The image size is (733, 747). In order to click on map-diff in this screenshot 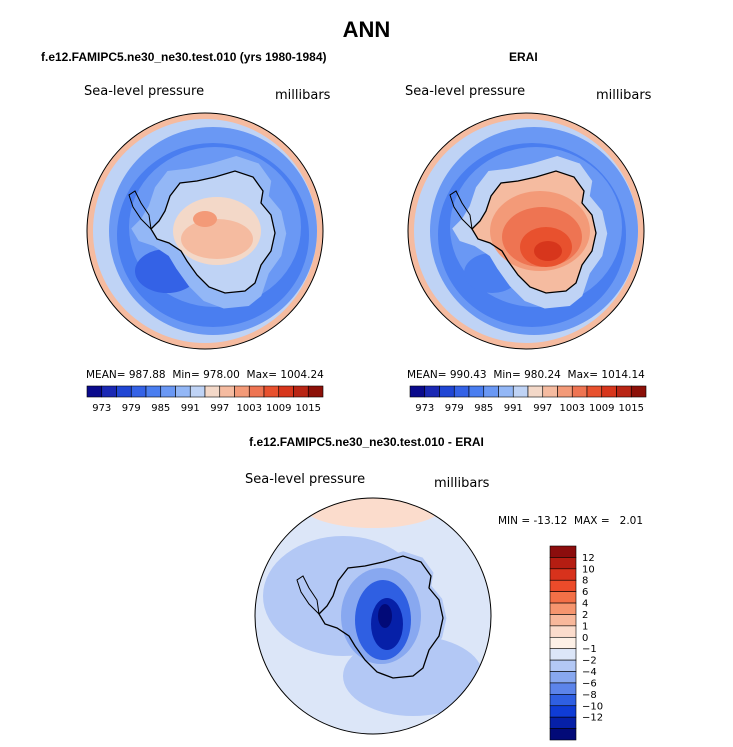, I will do `click(373, 616)`.